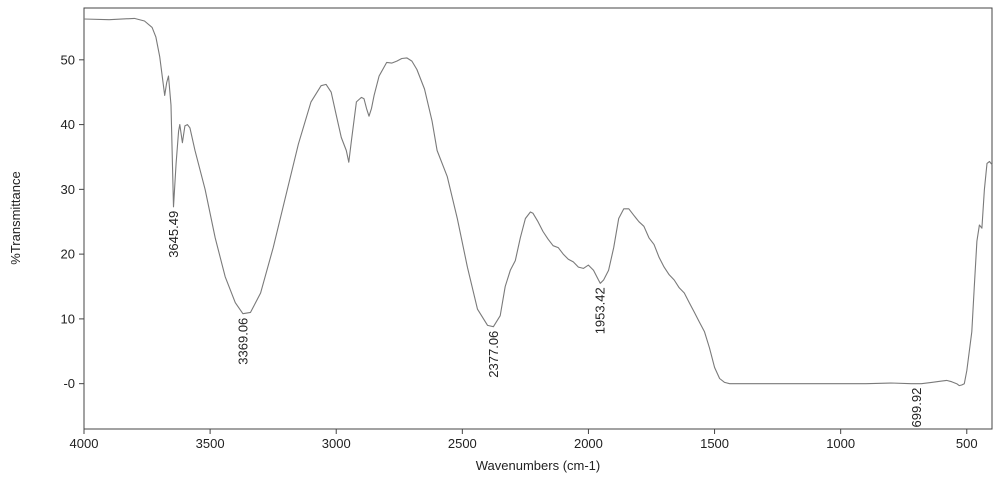 The width and height of the screenshot is (1000, 483). Describe the element at coordinates (210, 443) in the screenshot. I see `x-tick-label: 3500` at that location.